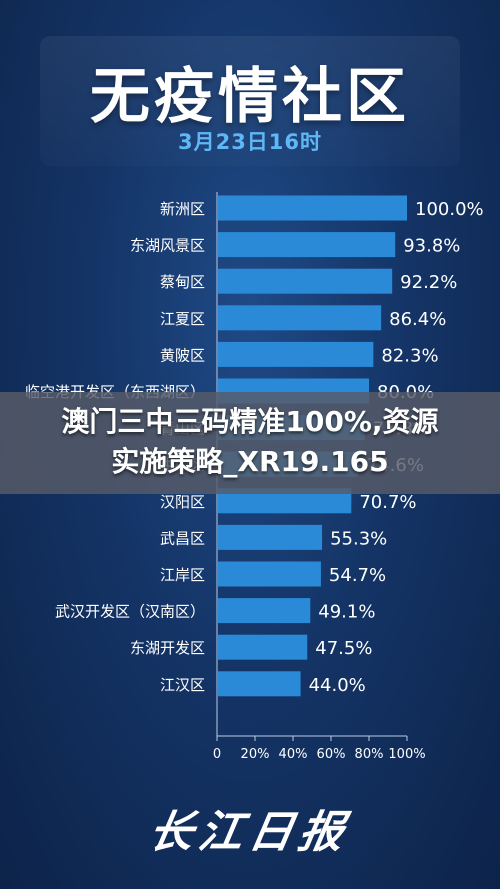  Describe the element at coordinates (182, 209) in the screenshot. I see `category-label: 新洲区` at that location.